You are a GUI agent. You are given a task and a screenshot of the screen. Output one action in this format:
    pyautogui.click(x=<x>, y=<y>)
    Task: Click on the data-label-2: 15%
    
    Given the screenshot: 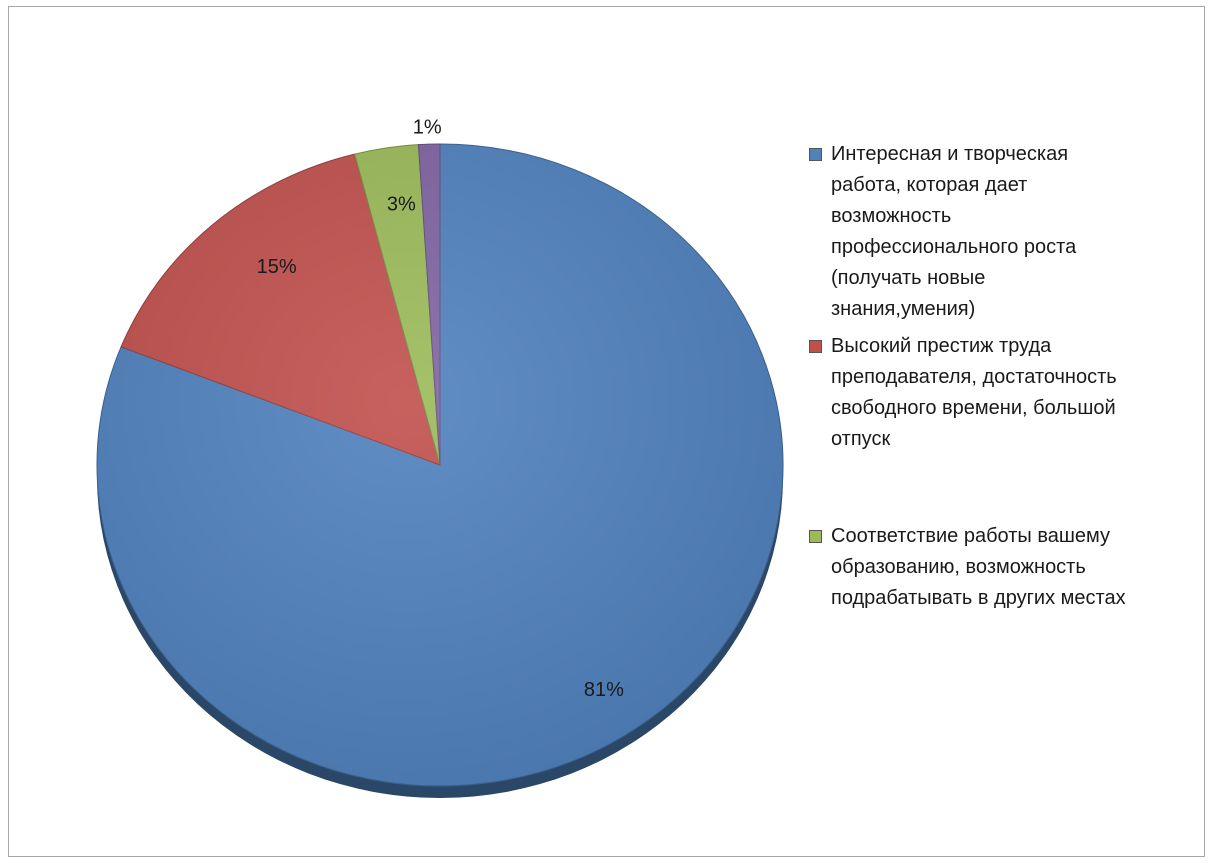 What is the action you would take?
    pyautogui.click(x=277, y=267)
    